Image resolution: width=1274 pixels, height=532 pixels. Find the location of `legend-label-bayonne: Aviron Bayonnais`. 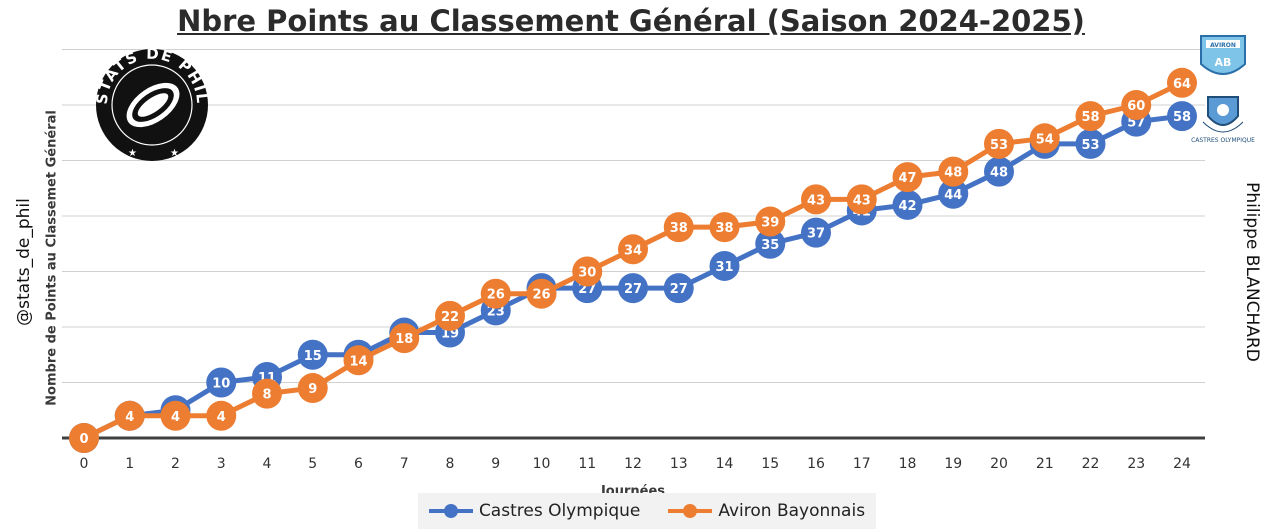

legend-label-bayonne: Aviron Bayonnais is located at coordinates (792, 511).